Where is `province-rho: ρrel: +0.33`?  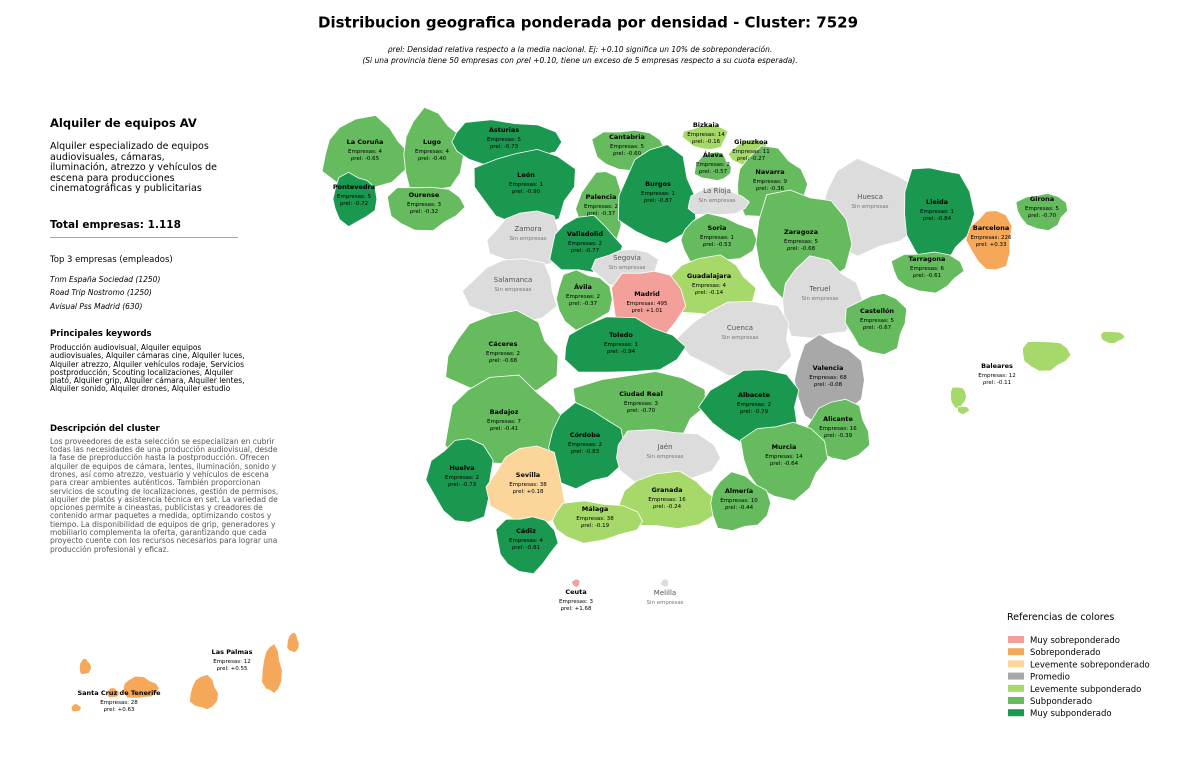
province-rho: ρrel: +0.33 is located at coordinates (992, 245).